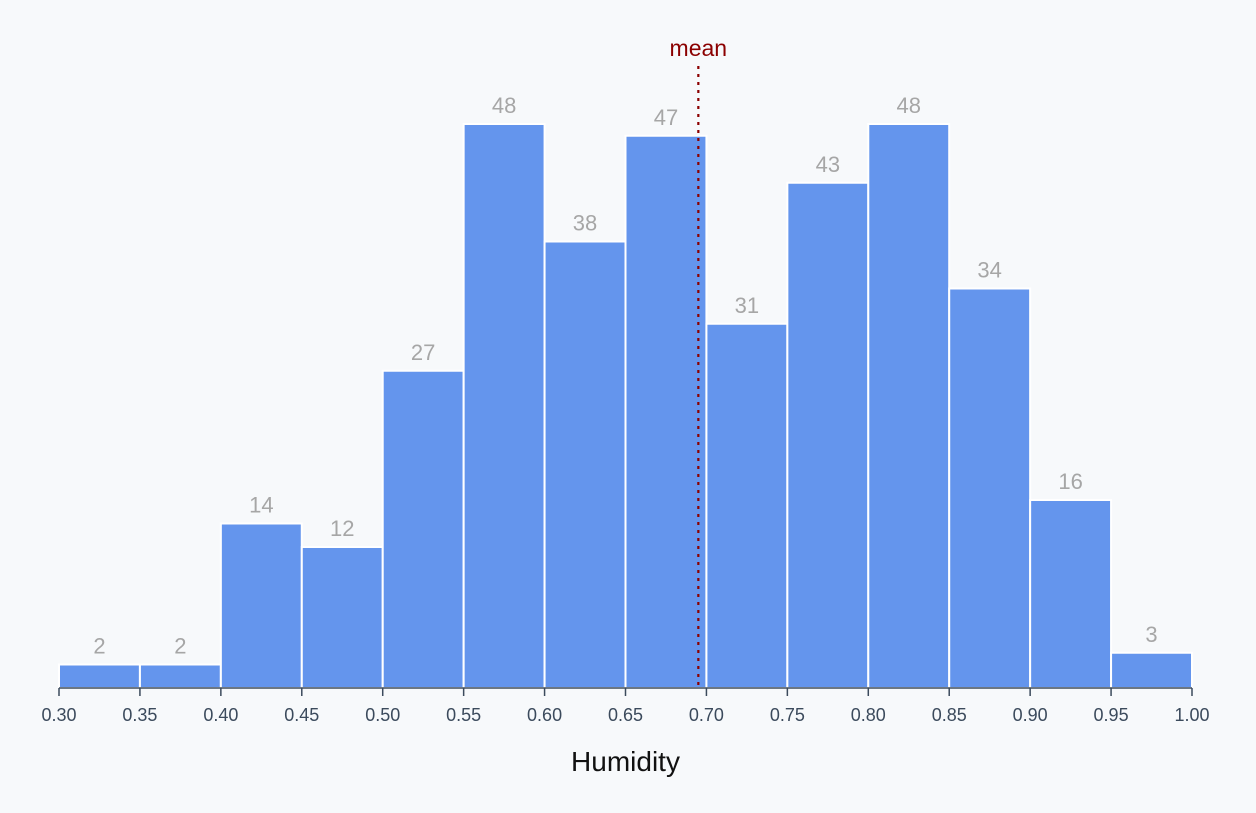 Image resolution: width=1256 pixels, height=813 pixels. What do you see at coordinates (949, 715) in the screenshot?
I see `x-tick-label: 0.85` at bounding box center [949, 715].